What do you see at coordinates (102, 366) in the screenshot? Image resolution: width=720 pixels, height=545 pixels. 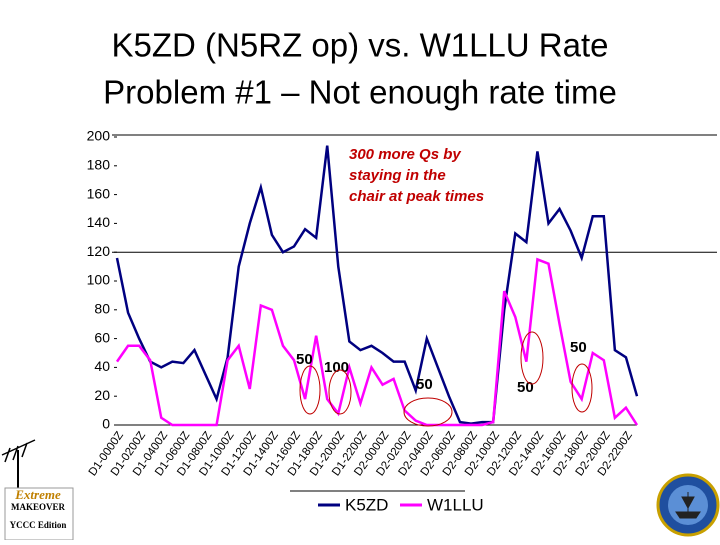 I see `y-tick-label: 40` at bounding box center [102, 366].